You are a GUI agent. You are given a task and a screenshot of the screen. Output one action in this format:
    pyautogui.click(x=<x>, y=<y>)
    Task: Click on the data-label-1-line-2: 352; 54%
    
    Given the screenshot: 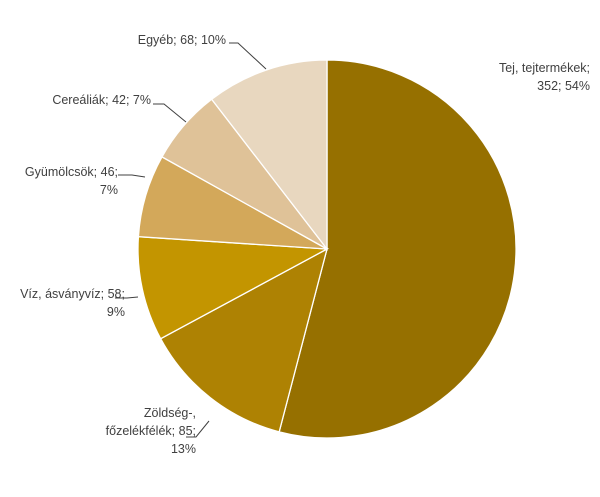 What is the action you would take?
    pyautogui.click(x=563, y=86)
    